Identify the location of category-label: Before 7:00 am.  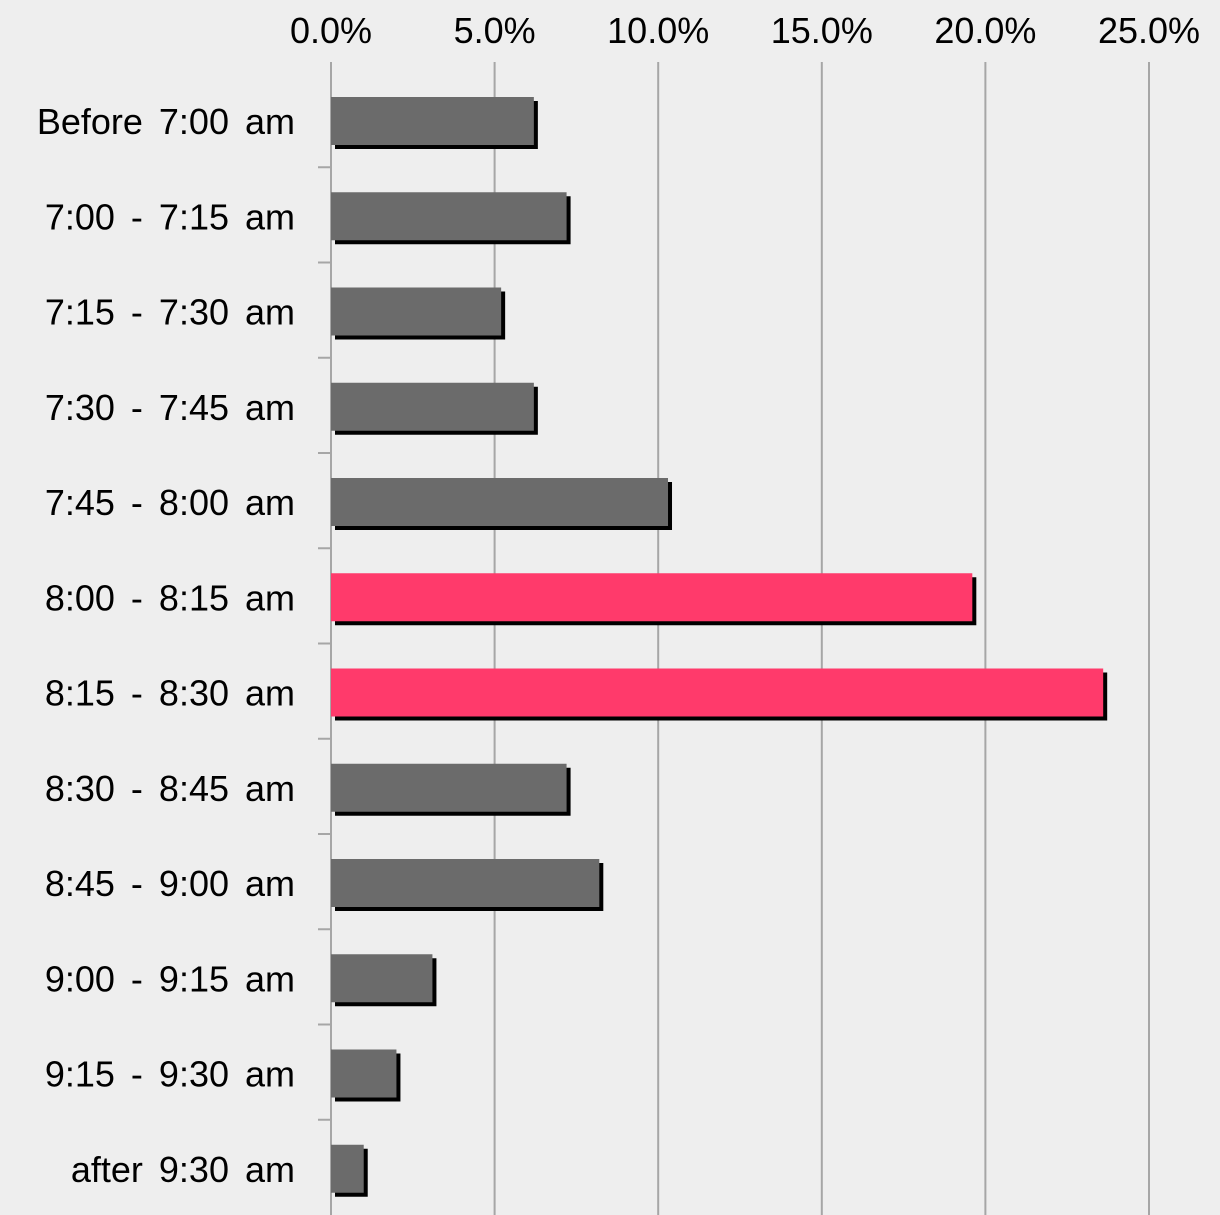
(166, 121).